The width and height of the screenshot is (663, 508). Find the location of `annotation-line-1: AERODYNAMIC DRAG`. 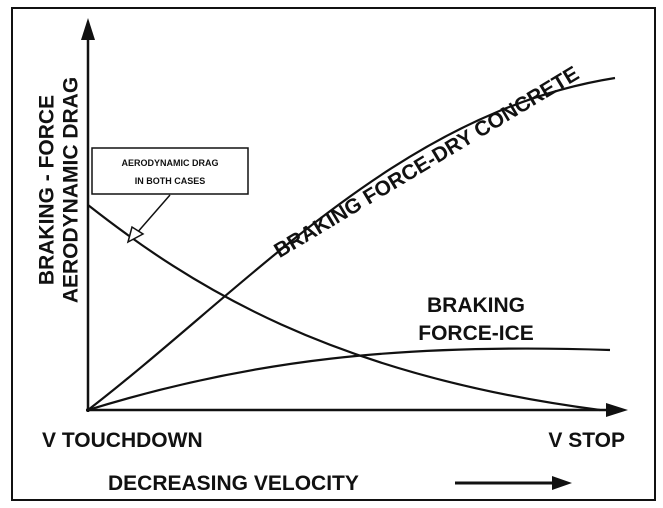

annotation-line-1: AERODYNAMIC DRAG is located at coordinates (169, 163).